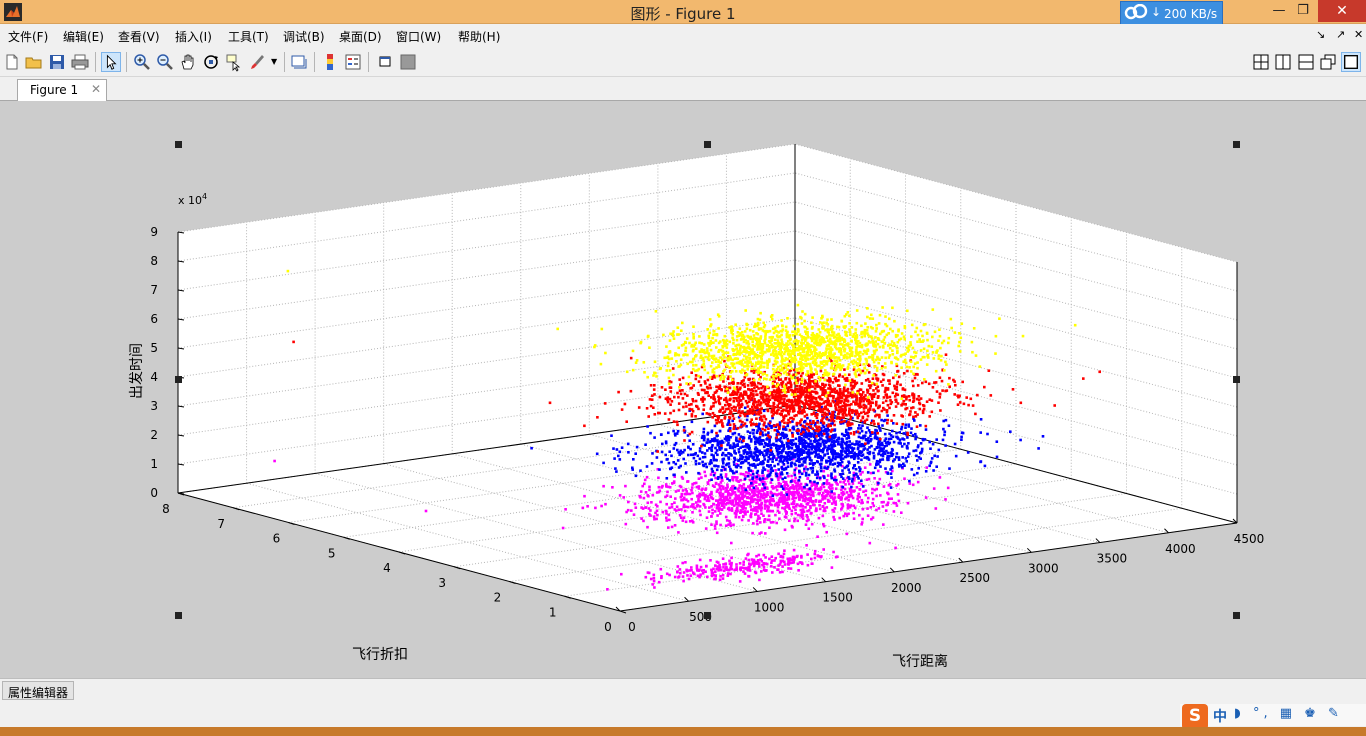 The height and width of the screenshot is (736, 1366). I want to click on data-cursor-icon, so click(234, 62).